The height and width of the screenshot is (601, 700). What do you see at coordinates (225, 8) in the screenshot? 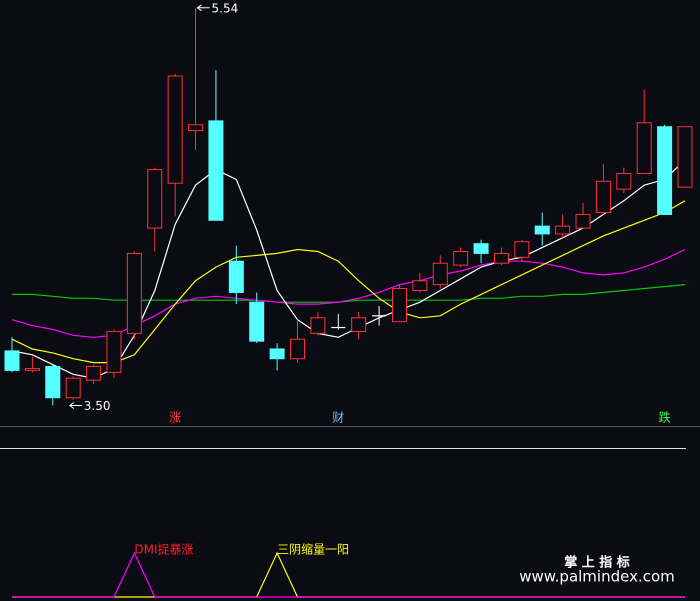
I see `annotation-label: 5.54` at bounding box center [225, 8].